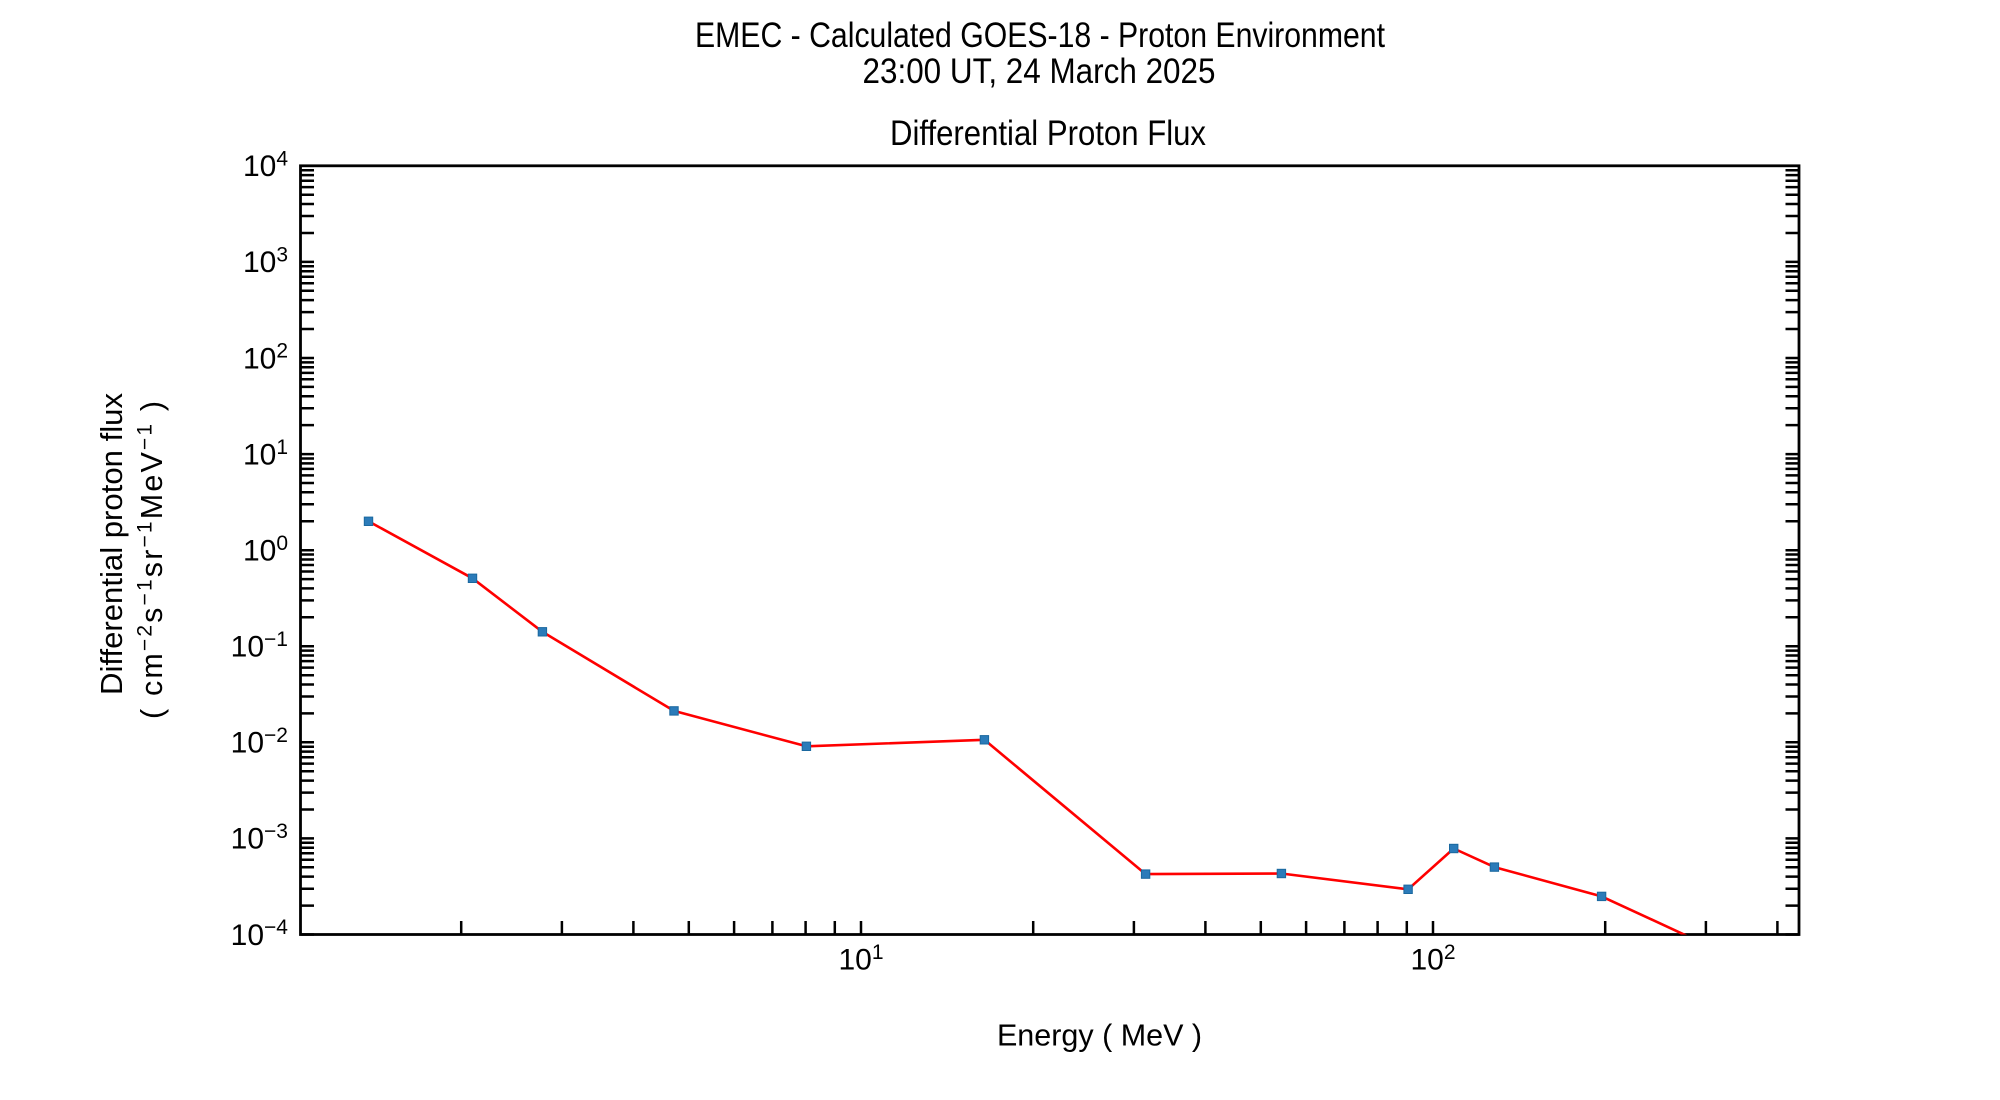 The height and width of the screenshot is (1100, 2000). I want to click on svg-text: 23:00 UT, 24 March 2025, so click(1039, 71).